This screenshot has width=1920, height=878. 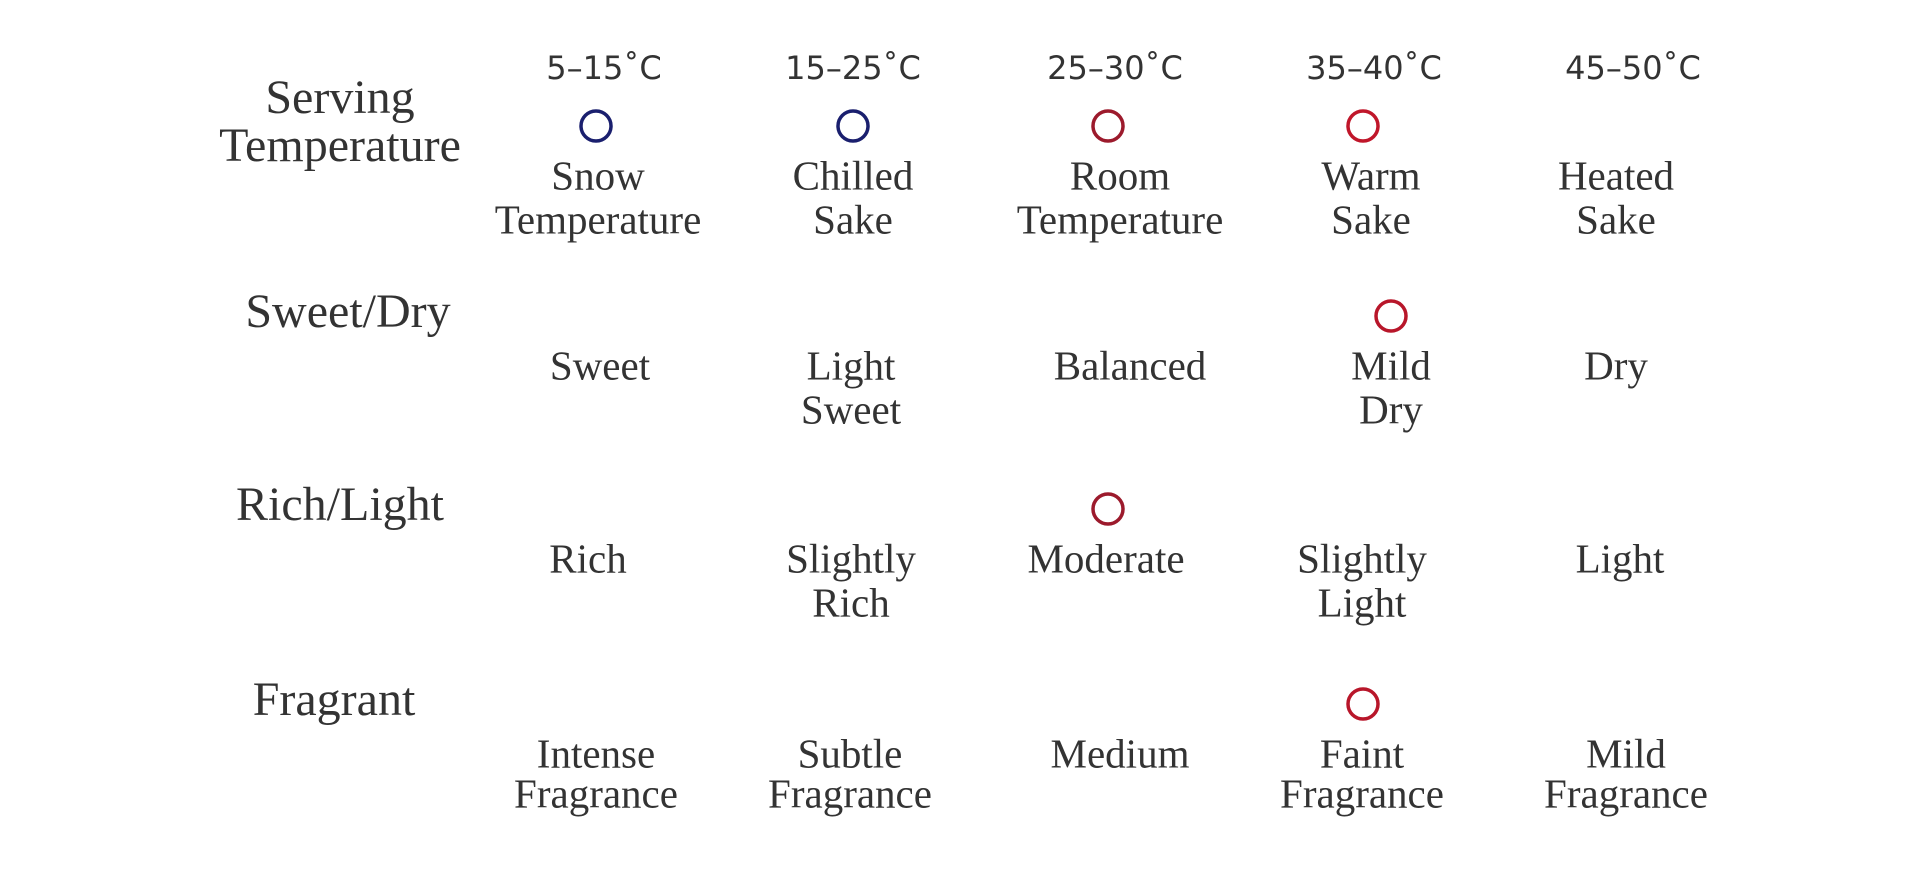 What do you see at coordinates (1120, 753) in the screenshot?
I see `scale-label: Medium` at bounding box center [1120, 753].